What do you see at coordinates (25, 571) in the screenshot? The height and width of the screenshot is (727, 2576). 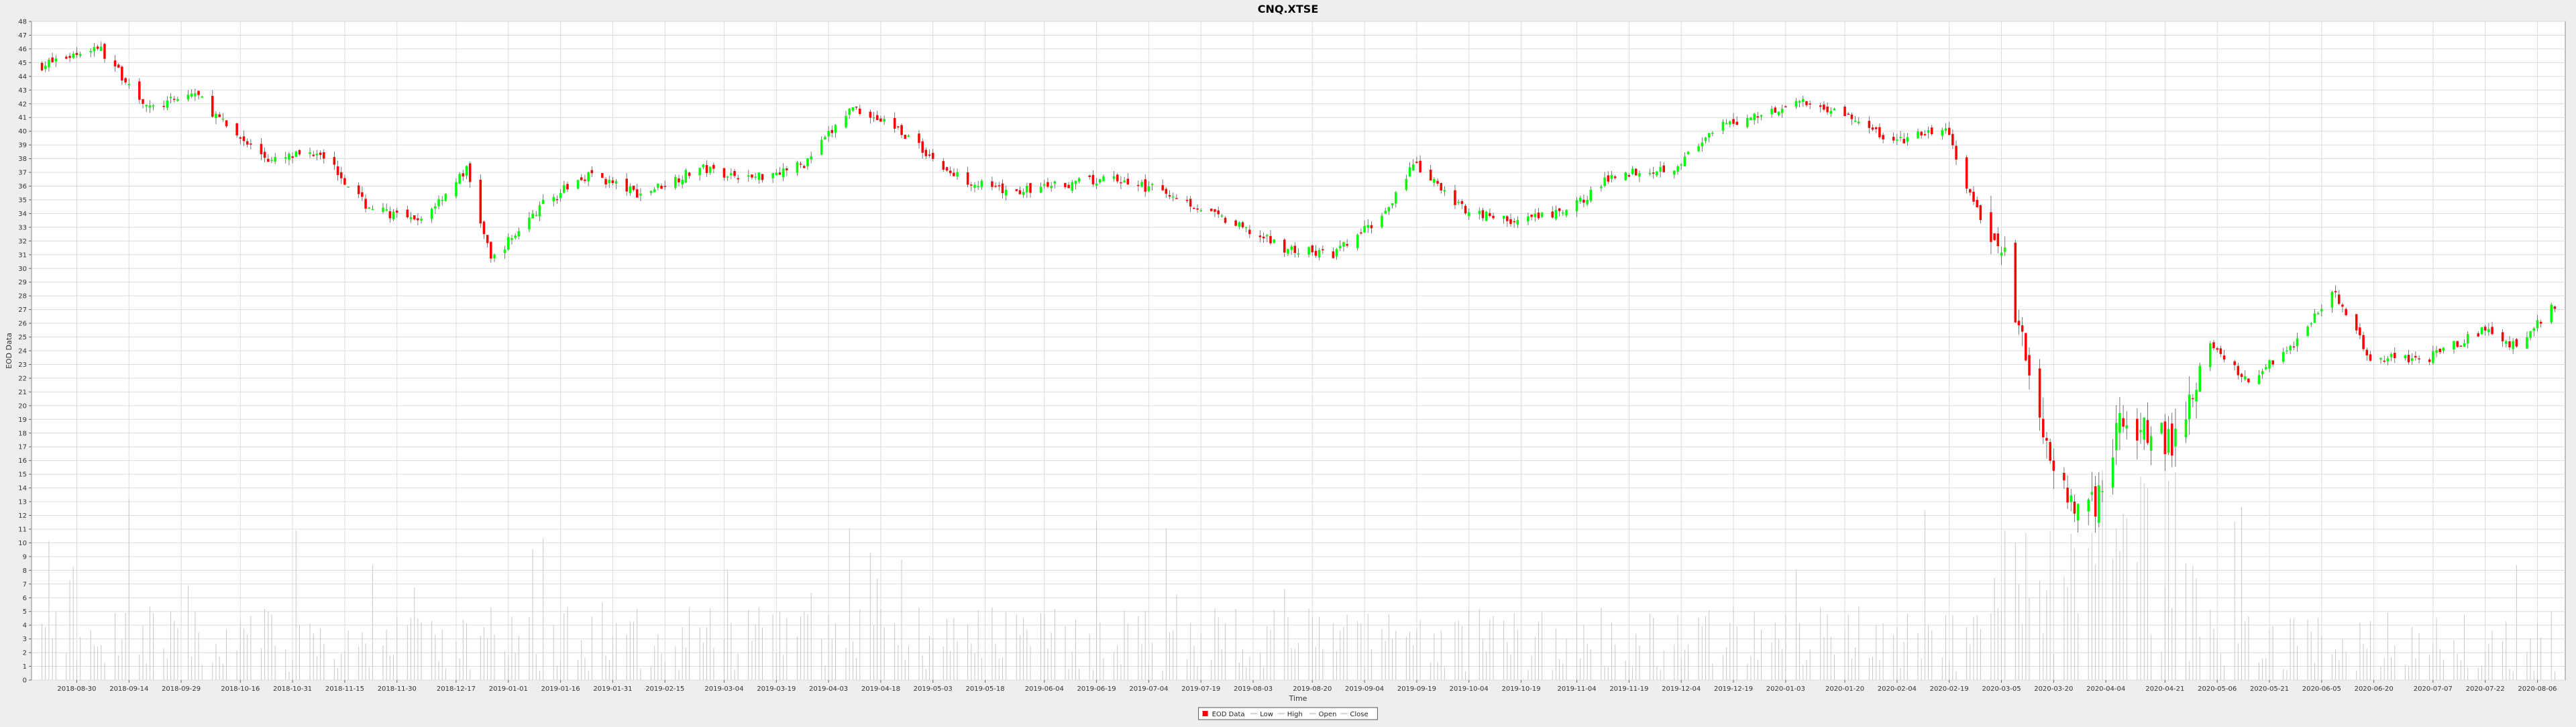 I see `y-tick-label: 8` at bounding box center [25, 571].